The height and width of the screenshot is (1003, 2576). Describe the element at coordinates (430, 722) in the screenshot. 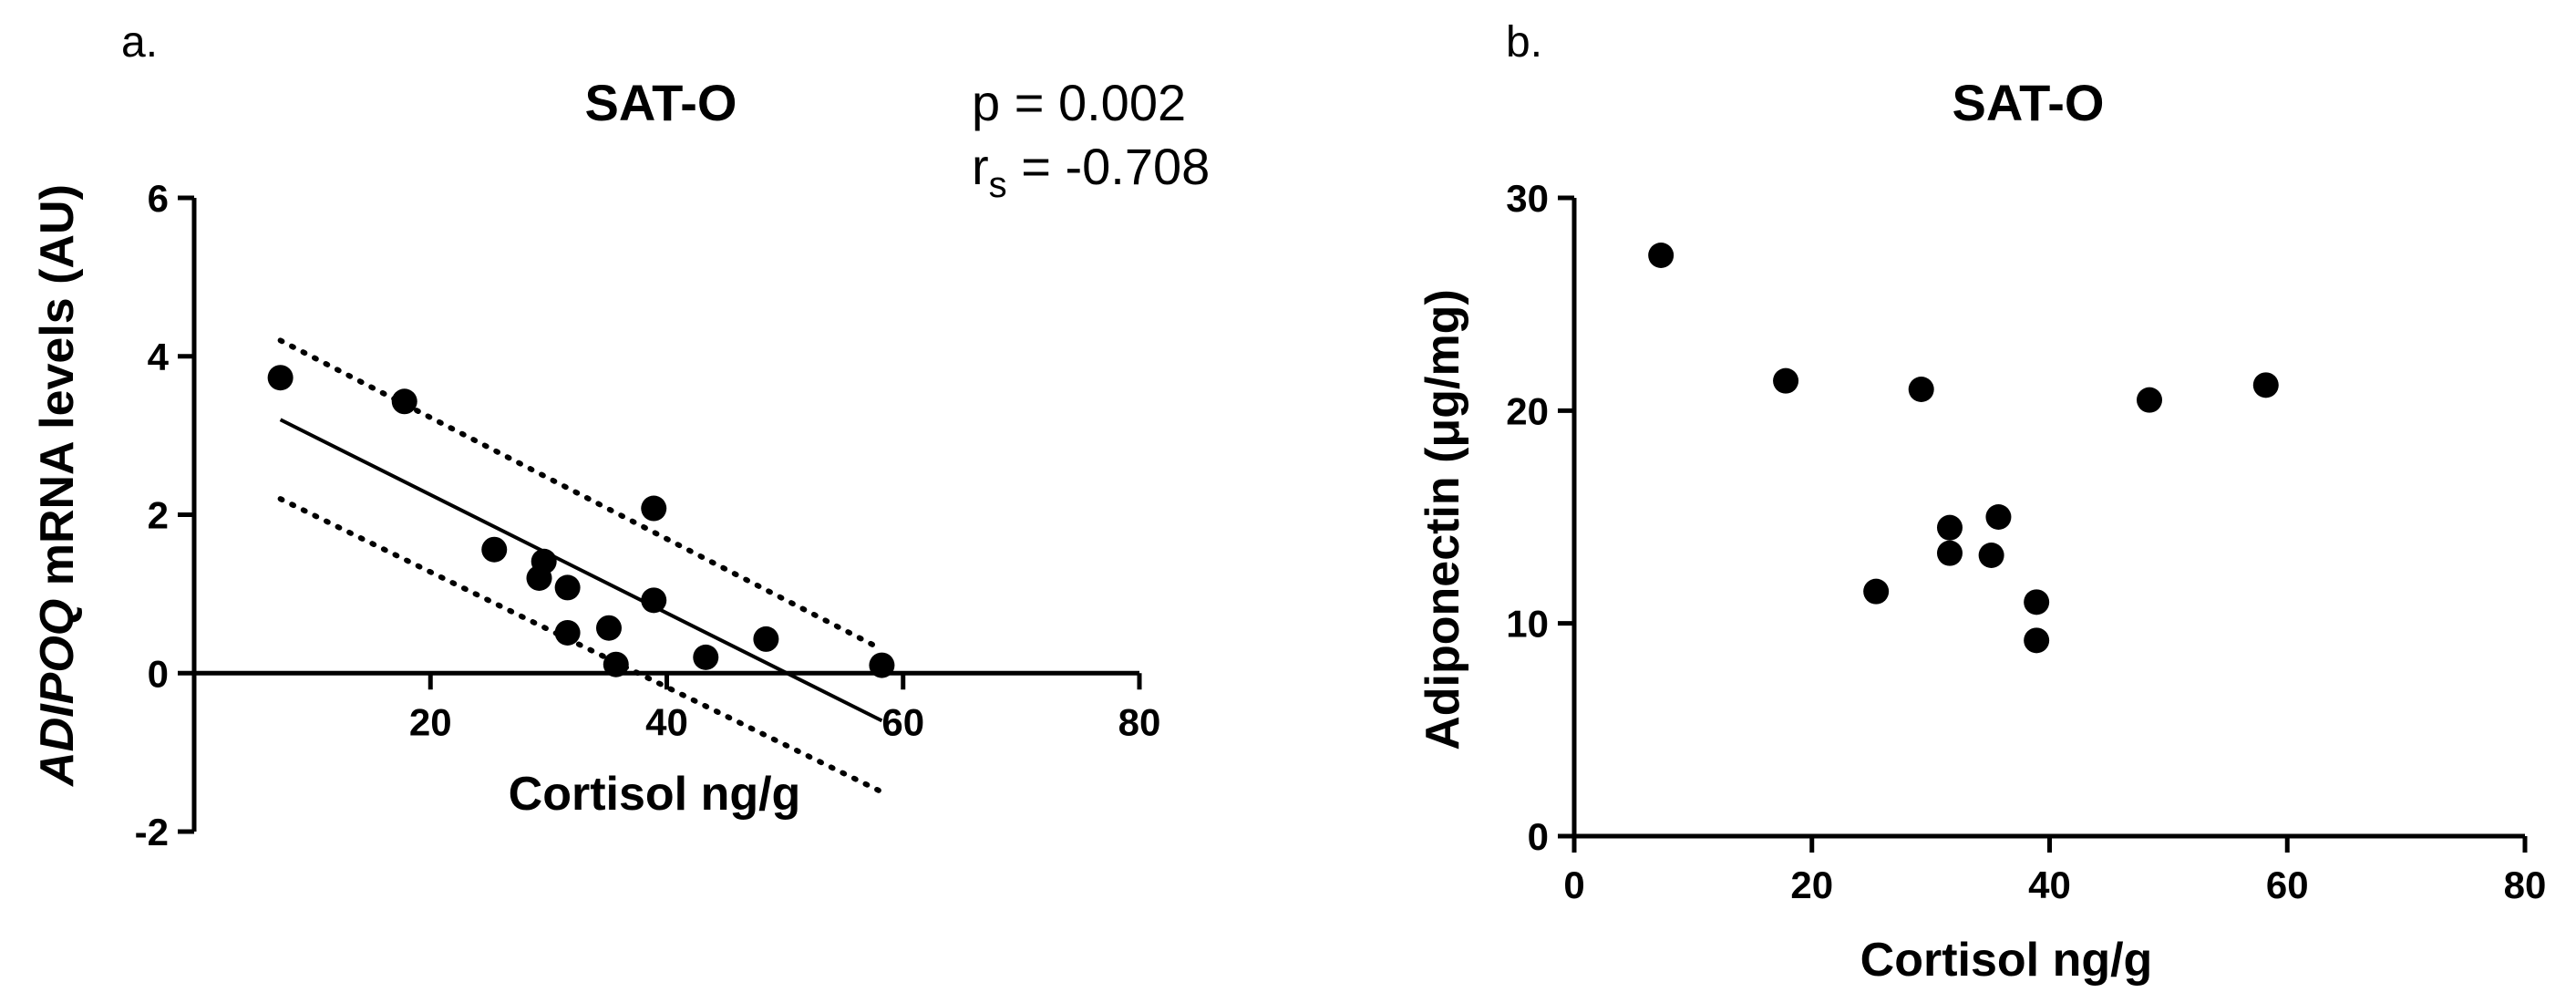

I see `panel-a-x-tick-label: 20` at that location.